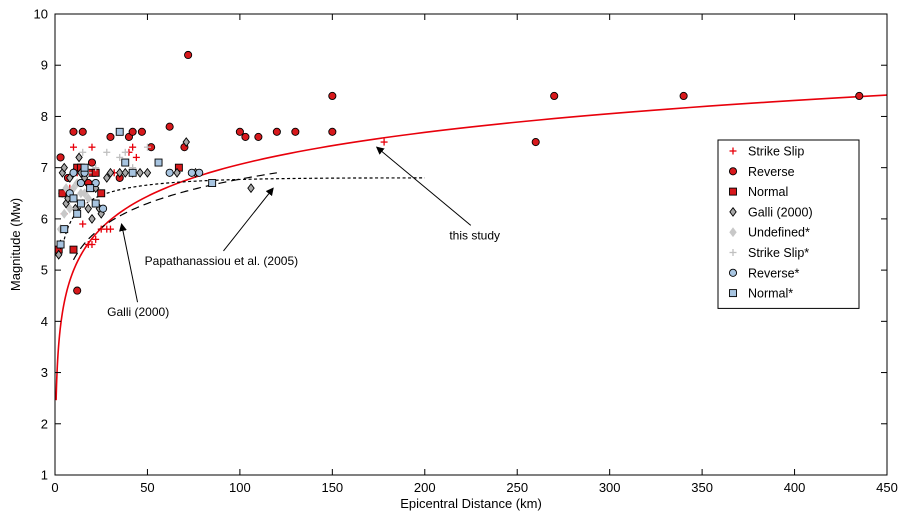  Describe the element at coordinates (610, 487) in the screenshot. I see `x-tick-label: 300` at that location.